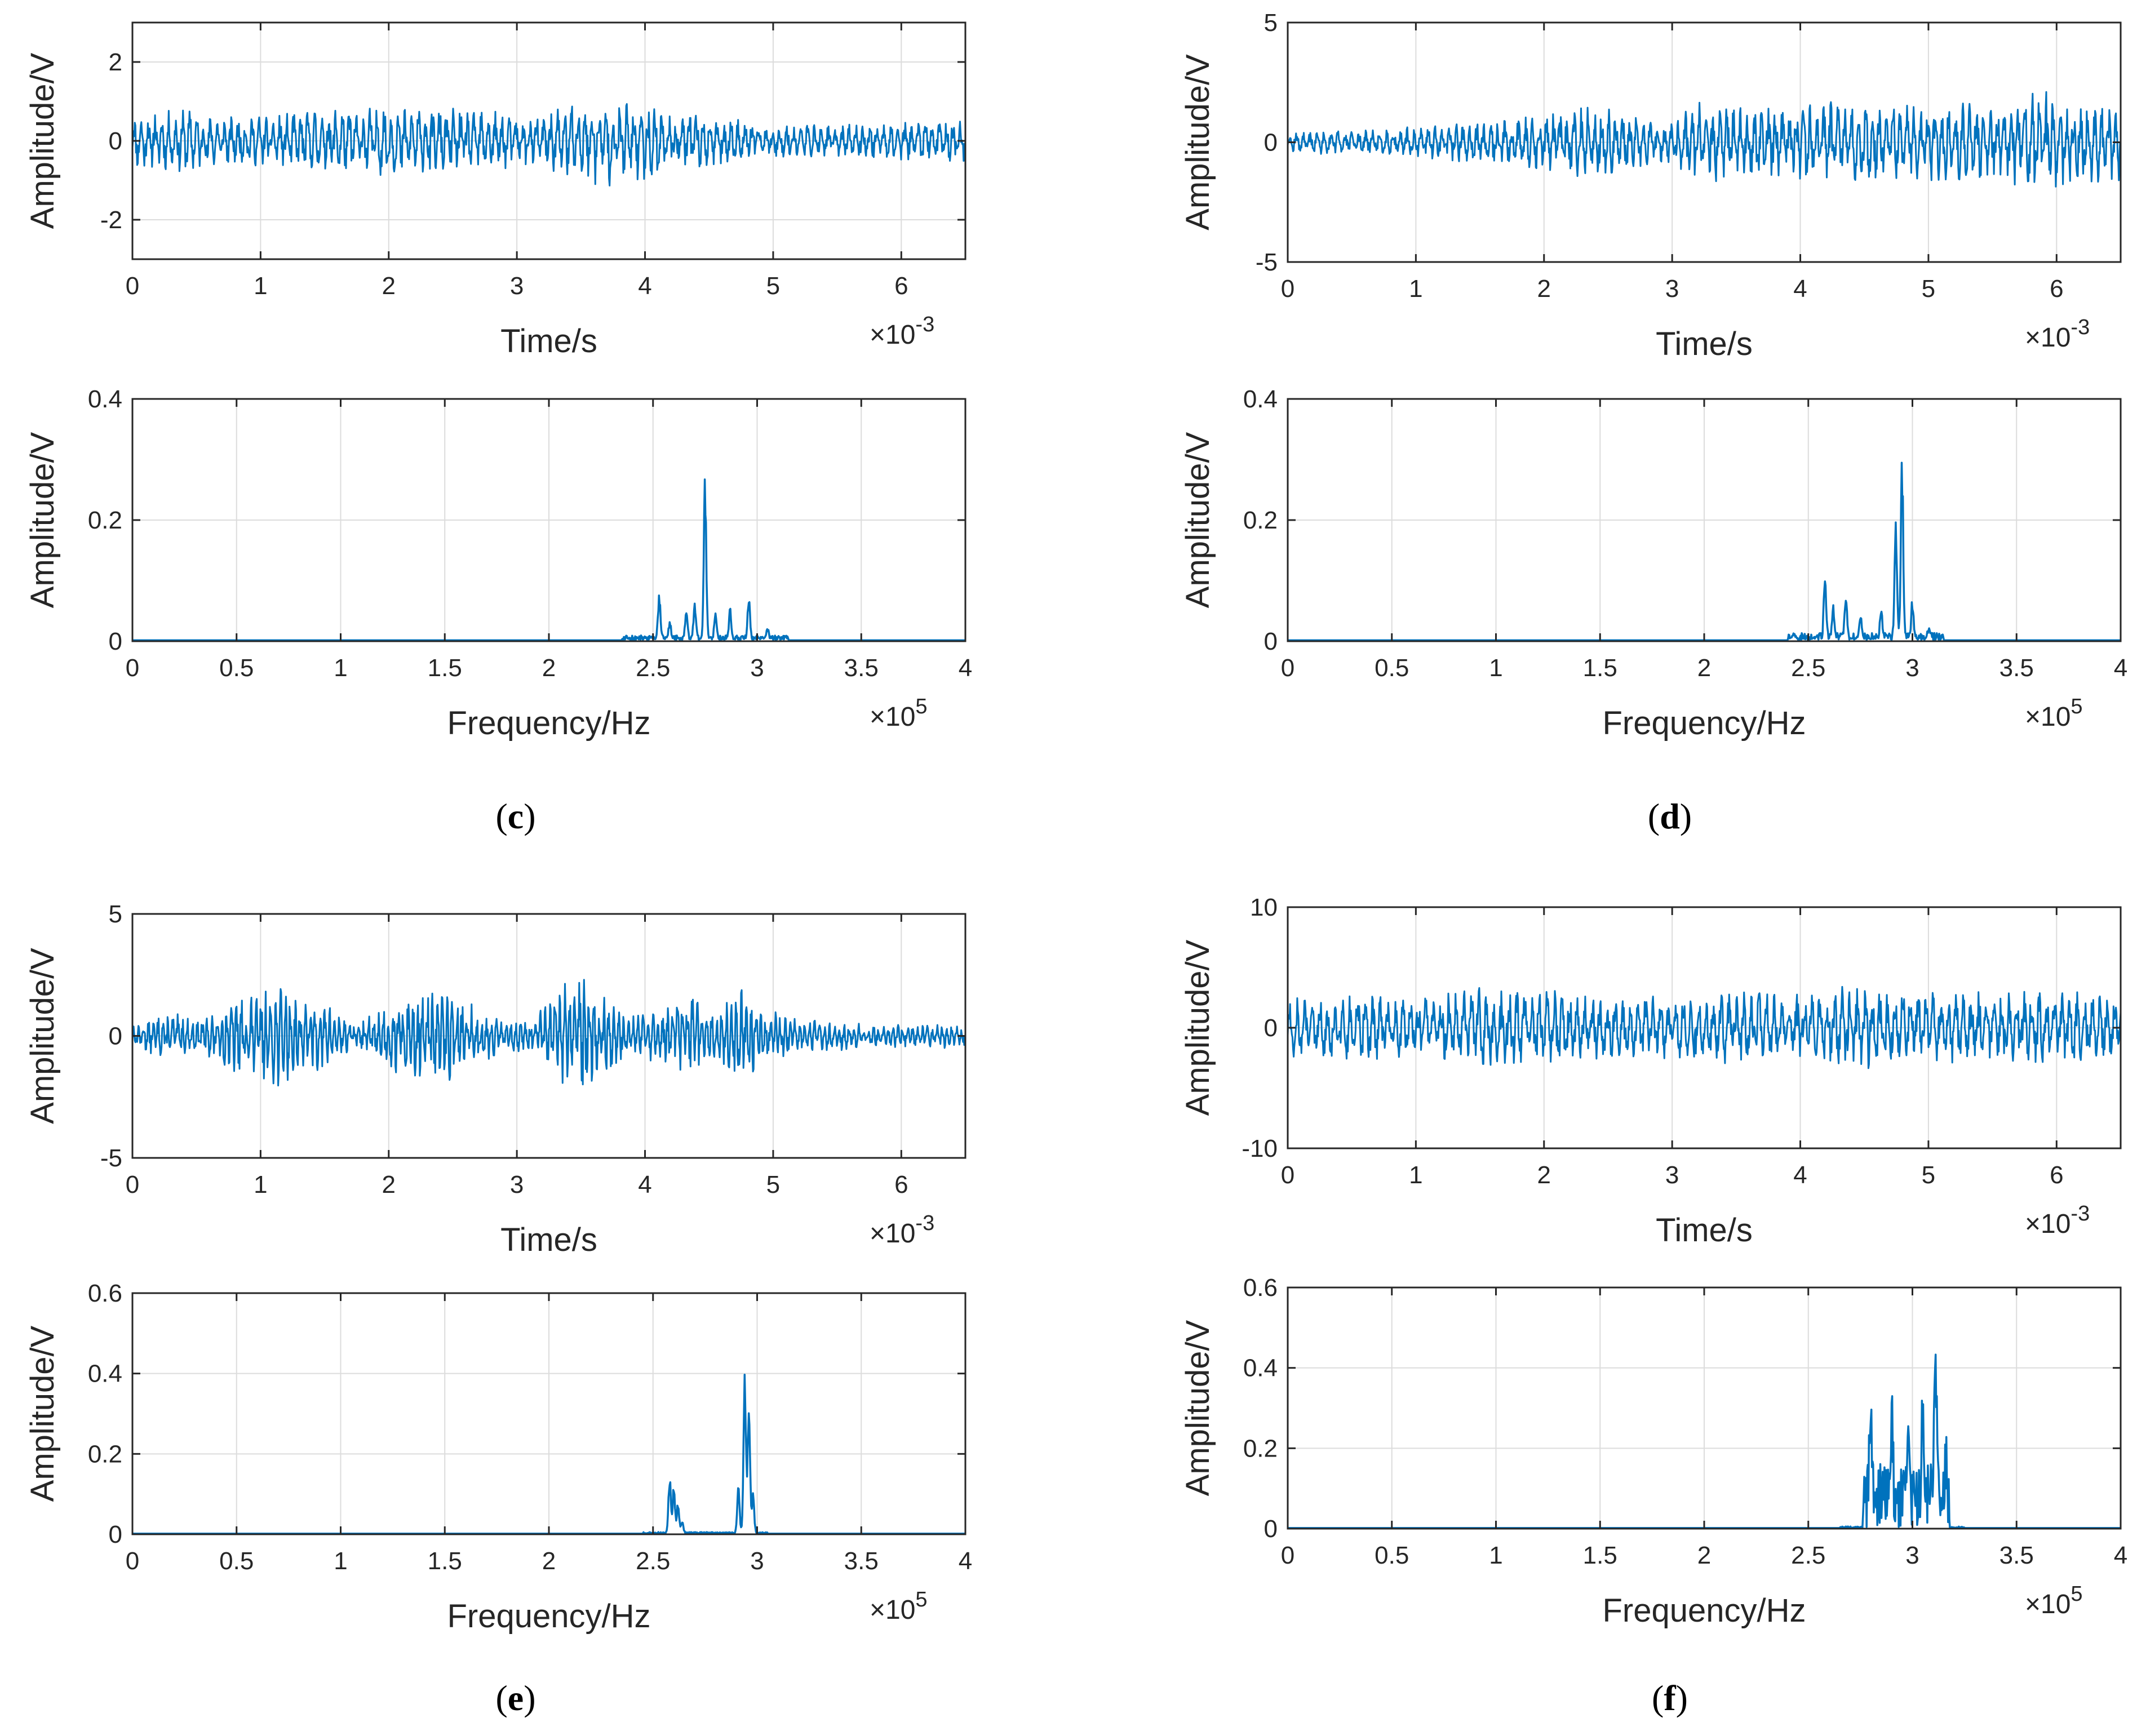  Describe the element at coordinates (111, 220) in the screenshot. I see `y-tick-label: -2` at that location.